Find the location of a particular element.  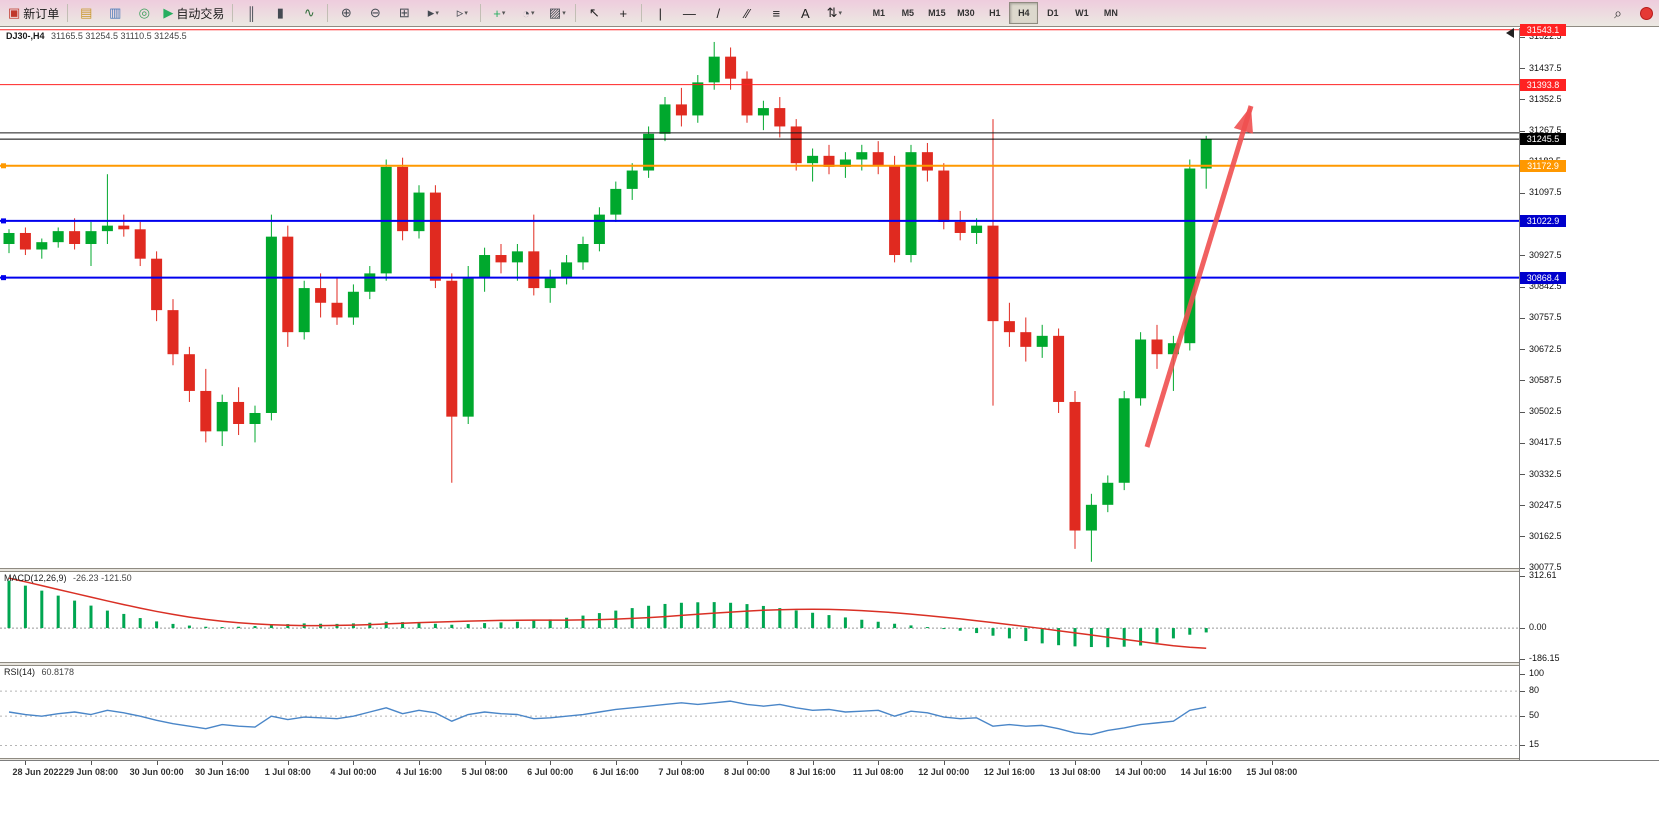

macd-signal-line is located at coordinates (607, 613).